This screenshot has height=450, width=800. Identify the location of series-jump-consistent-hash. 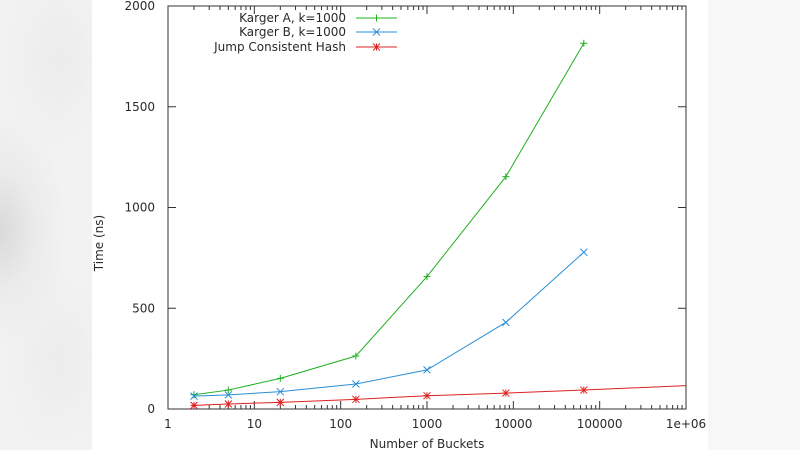
(438, 397).